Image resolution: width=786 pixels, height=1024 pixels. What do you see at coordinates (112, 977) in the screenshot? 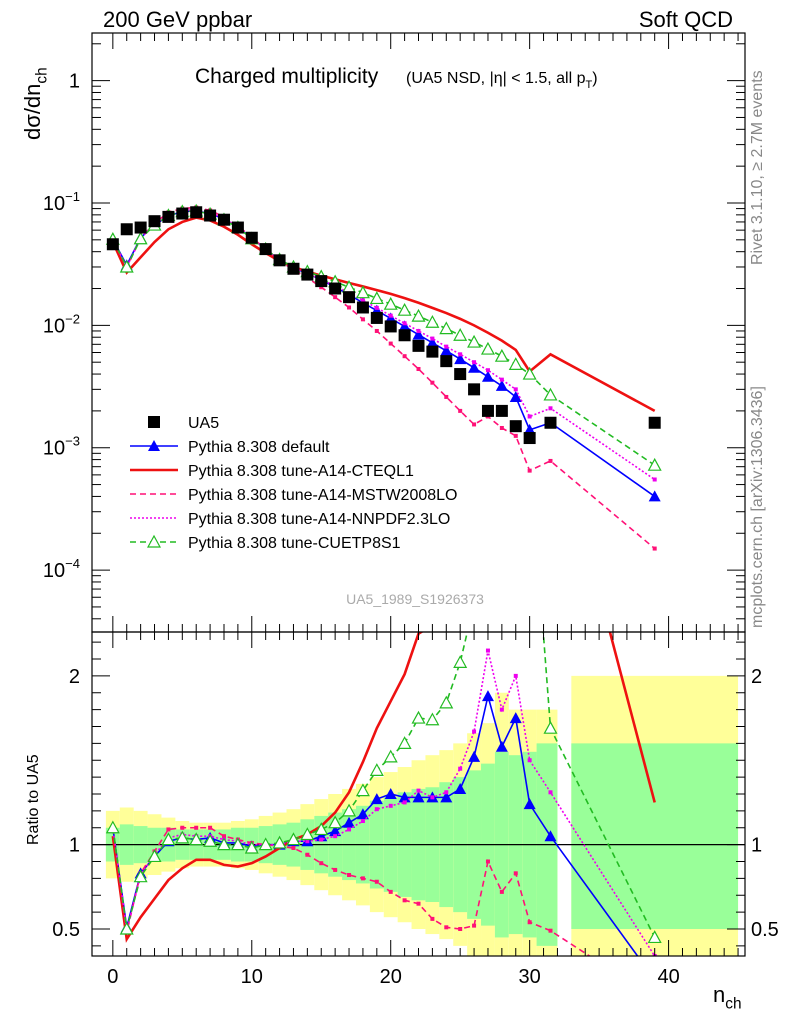
I see `ratio-x-tick-label: 0` at bounding box center [112, 977].